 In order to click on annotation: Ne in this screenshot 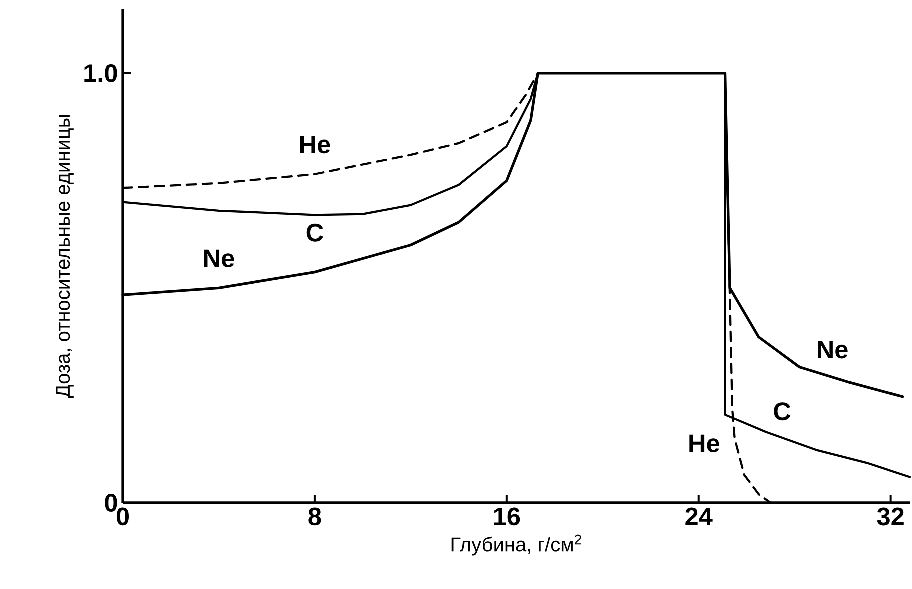, I will do `click(833, 350)`.